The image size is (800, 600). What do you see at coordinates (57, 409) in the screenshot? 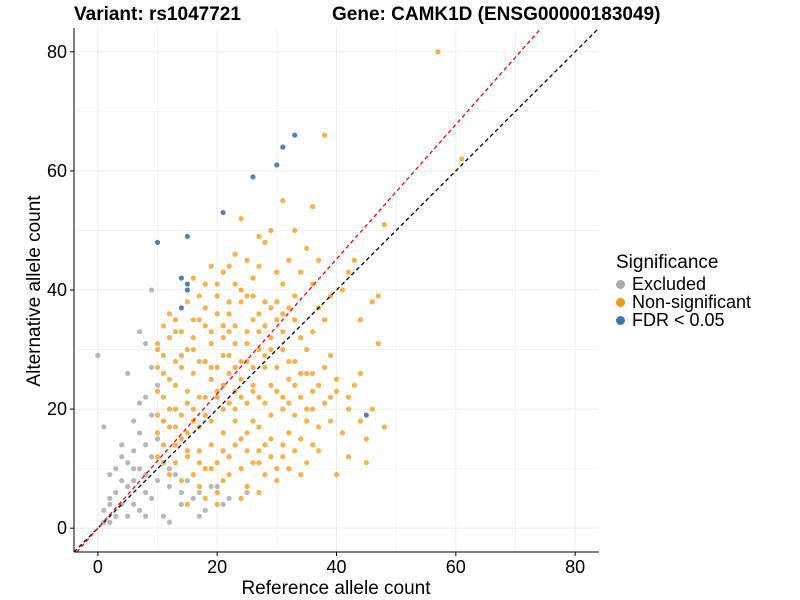
I see `y-tick-label: 20` at bounding box center [57, 409].